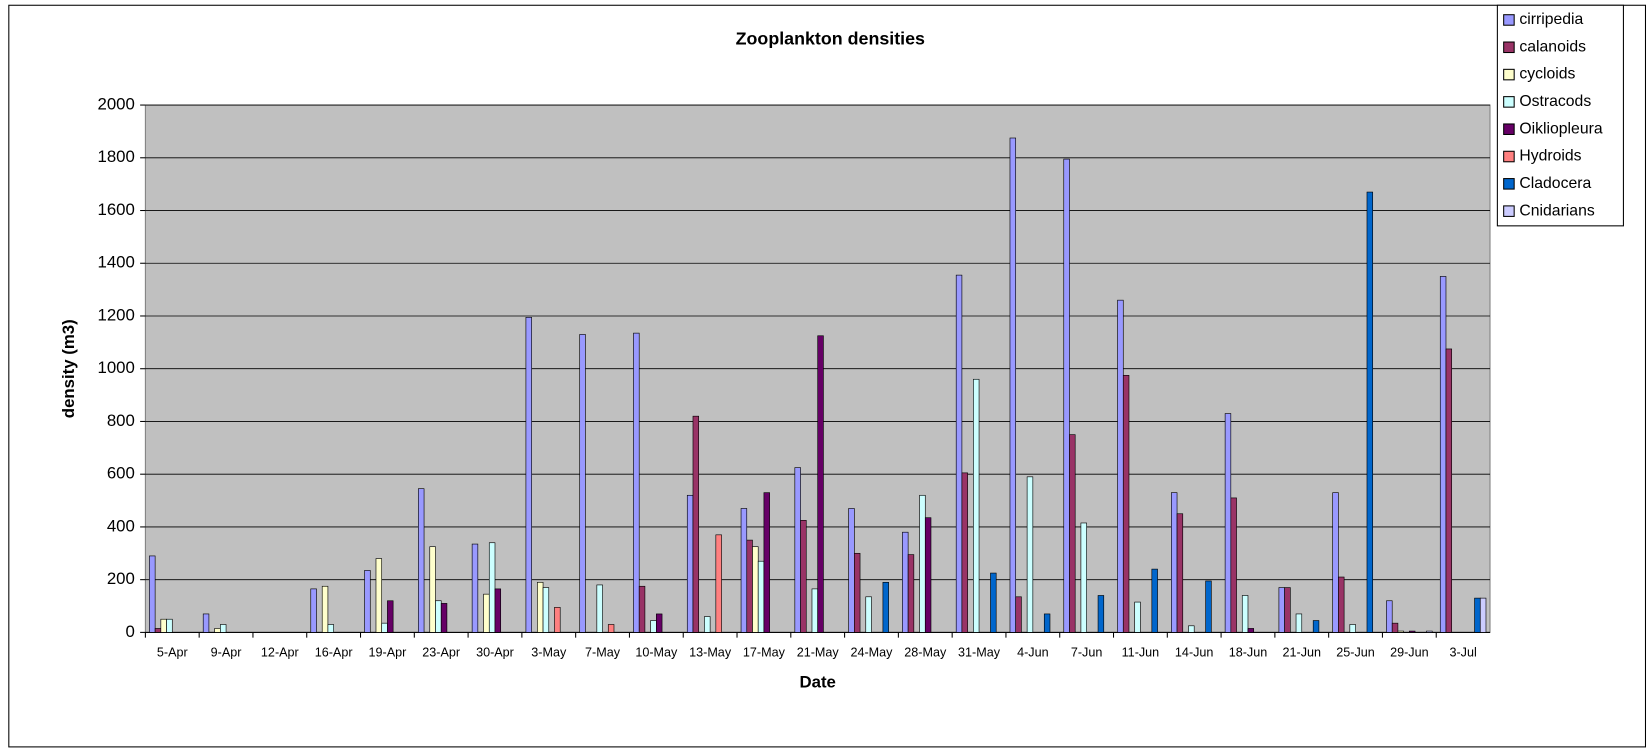  Describe the element at coordinates (603, 653) in the screenshot. I see `x-tick-label: 7-May` at that location.